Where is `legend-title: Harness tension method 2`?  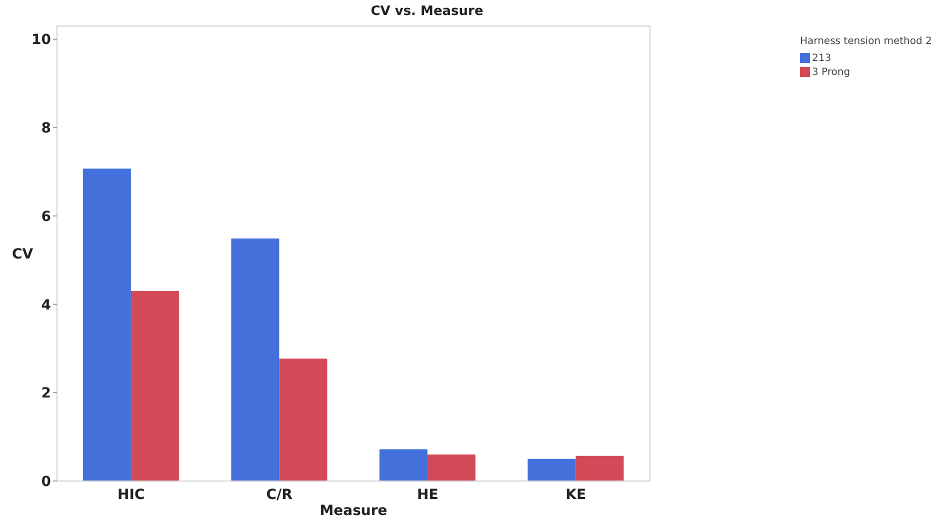 legend-title: Harness tension method 2 is located at coordinates (866, 41).